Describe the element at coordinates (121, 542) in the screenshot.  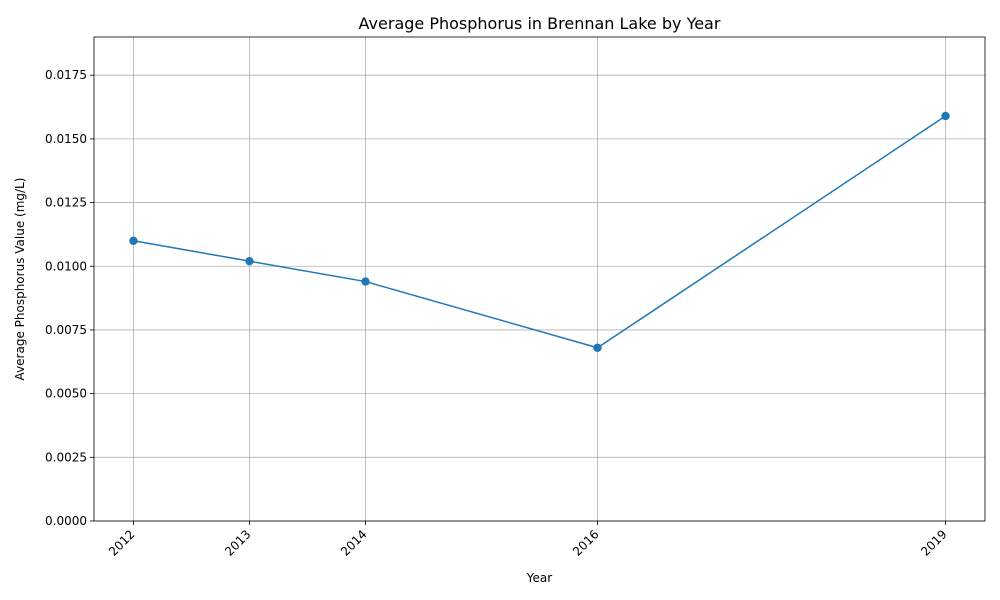
I see `x-tick-label: 2012` at that location.